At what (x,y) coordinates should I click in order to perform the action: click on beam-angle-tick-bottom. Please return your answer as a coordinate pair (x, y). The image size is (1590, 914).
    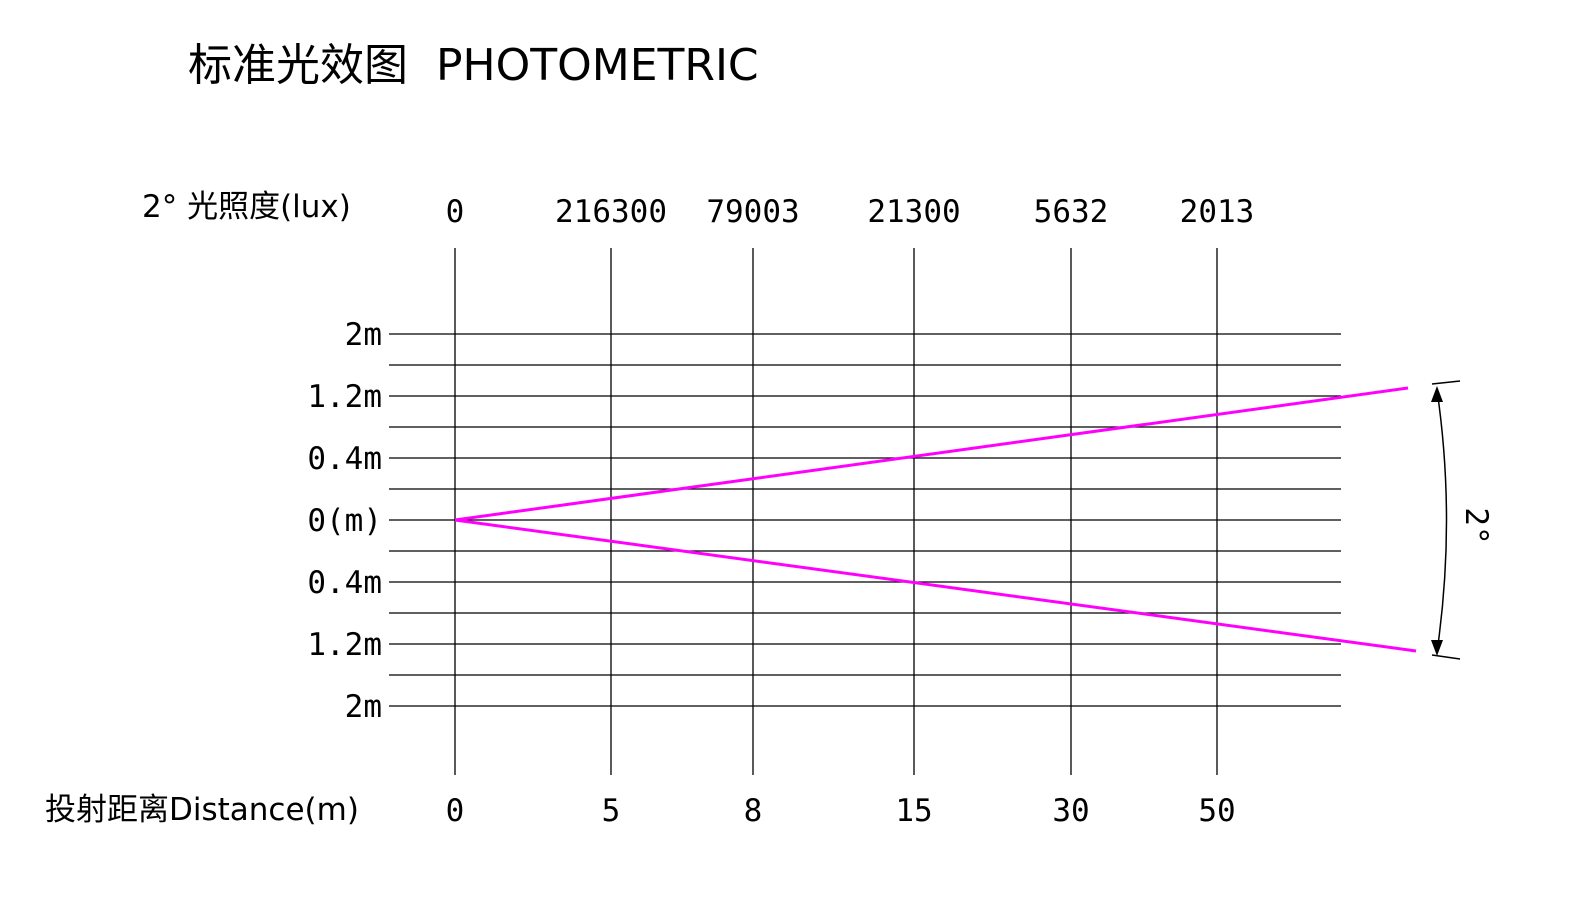
    Looking at the image, I should click on (1446, 657).